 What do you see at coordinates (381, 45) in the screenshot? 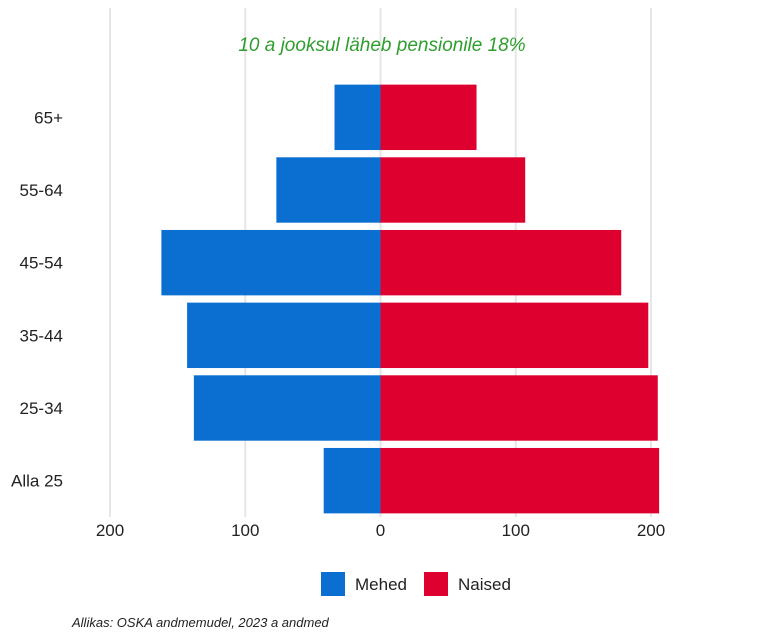
I see `chart-annotation: 10 a jooksul läheb pensionile 18%` at bounding box center [381, 45].